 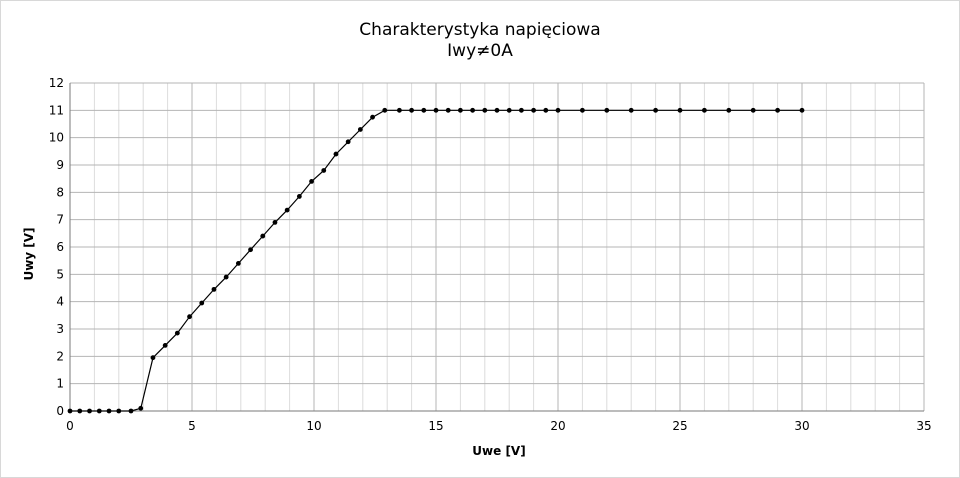 I want to click on y-tick-label: 6, so click(x=60, y=247).